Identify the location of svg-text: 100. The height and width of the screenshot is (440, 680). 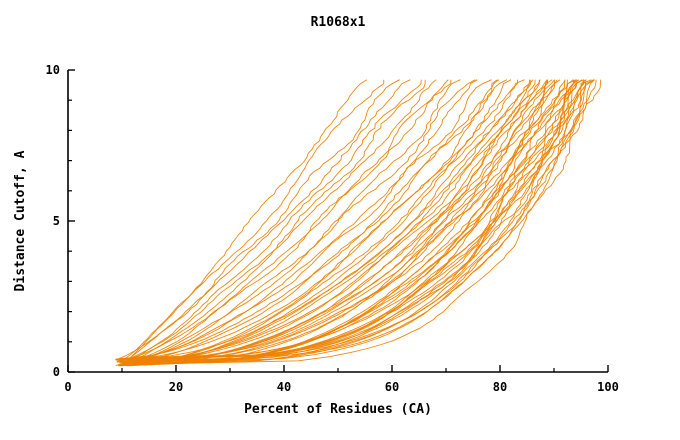
(608, 387).